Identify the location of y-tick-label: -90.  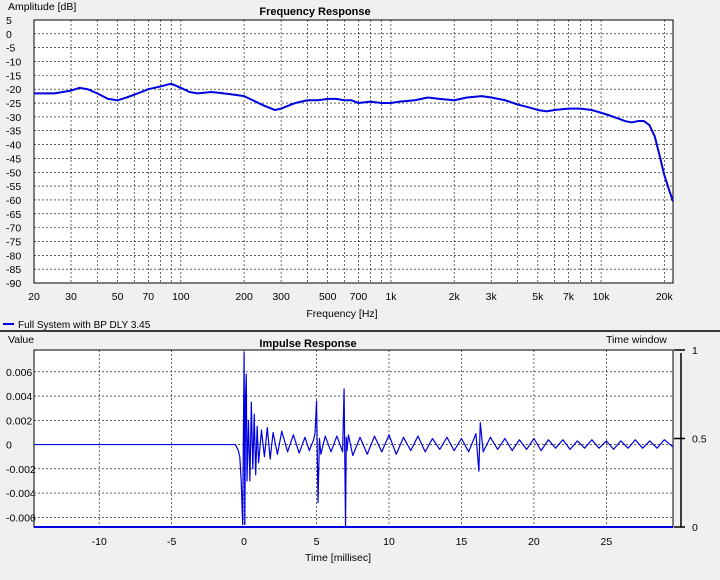
(13, 284).